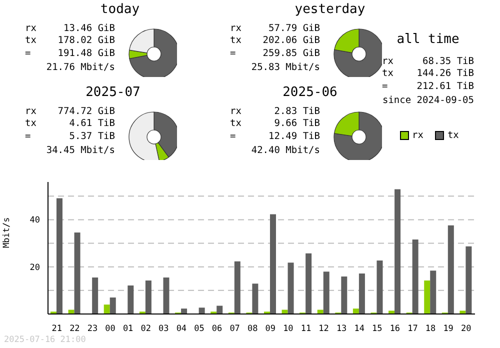 The height and width of the screenshot is (348, 500). Describe the element at coordinates (80, 150) in the screenshot. I see `text: 34.45 Mbit/s` at that location.